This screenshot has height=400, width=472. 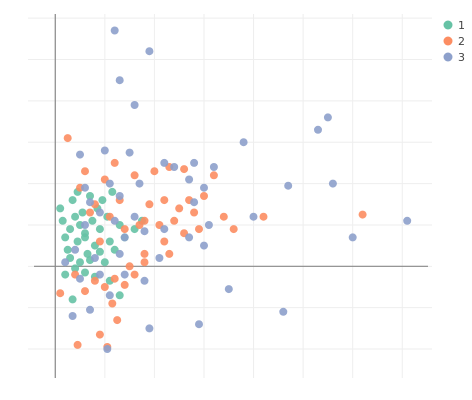 What do you see at coordinates (454, 57) in the screenshot?
I see `legend-item-3: 3` at bounding box center [454, 57].